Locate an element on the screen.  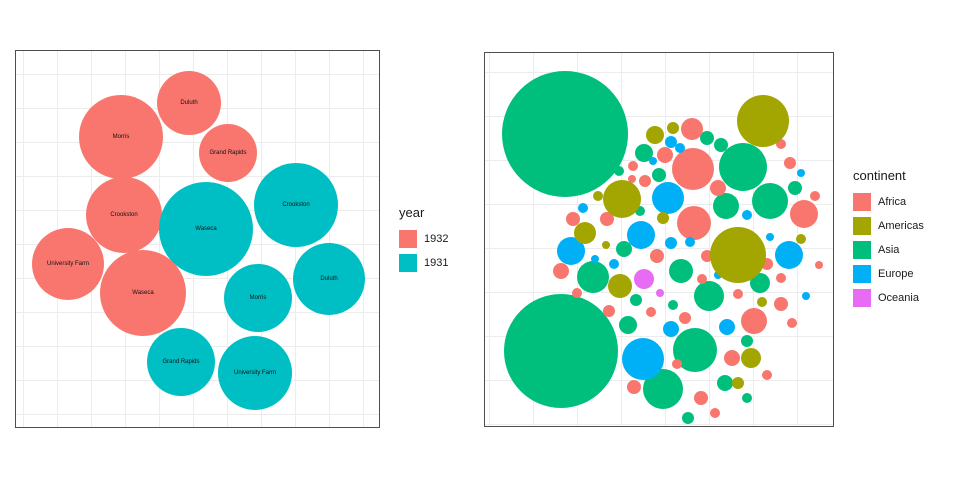
legend-item-1932: 1932 is located at coordinates (423, 239).